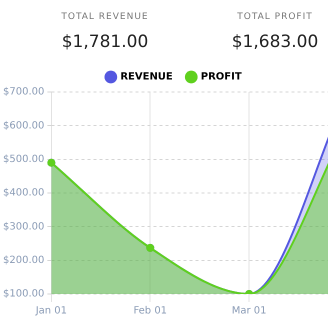 The image size is (328, 320). I want to click on x-tick-label: Mar 01, so click(249, 311).